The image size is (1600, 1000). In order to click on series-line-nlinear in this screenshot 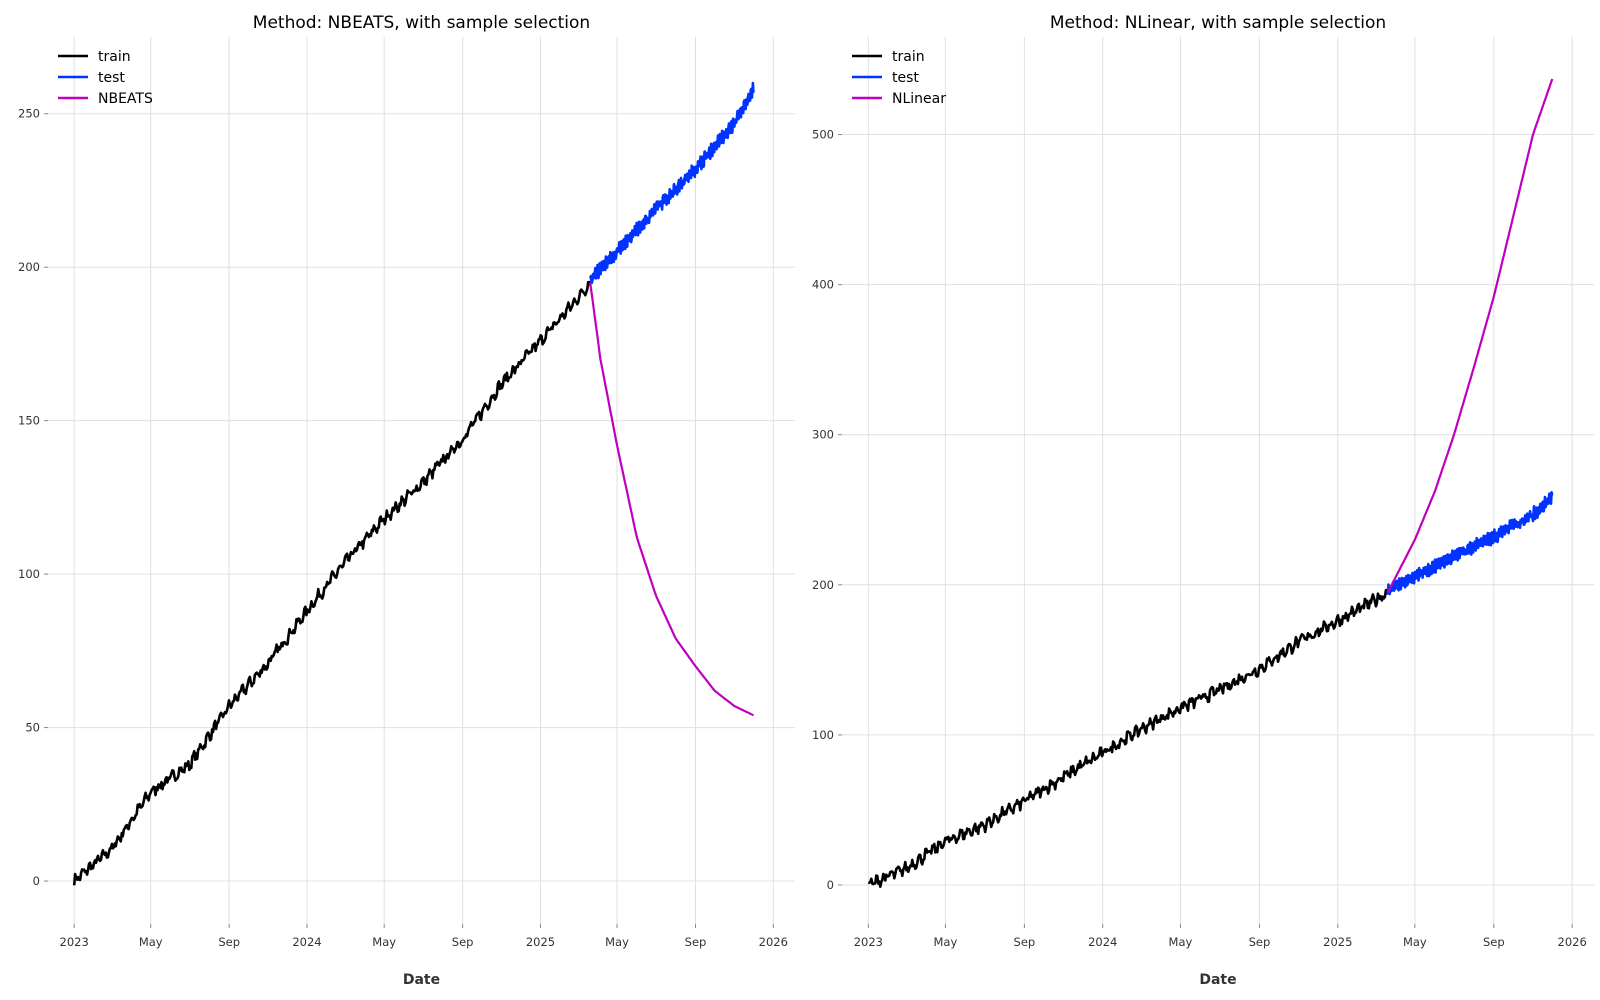, I will do `click(1470, 335)`.